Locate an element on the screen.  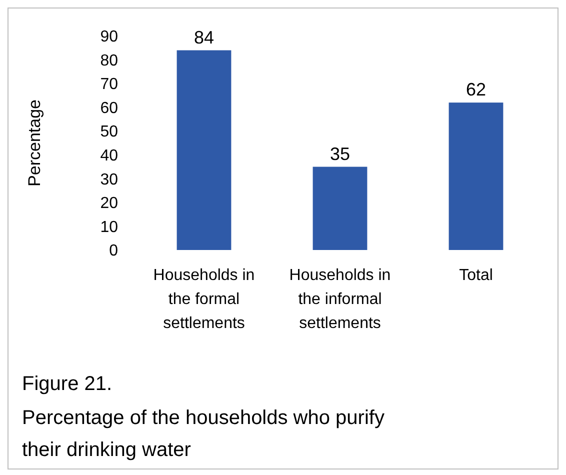
data-label: 62 is located at coordinates (476, 90).